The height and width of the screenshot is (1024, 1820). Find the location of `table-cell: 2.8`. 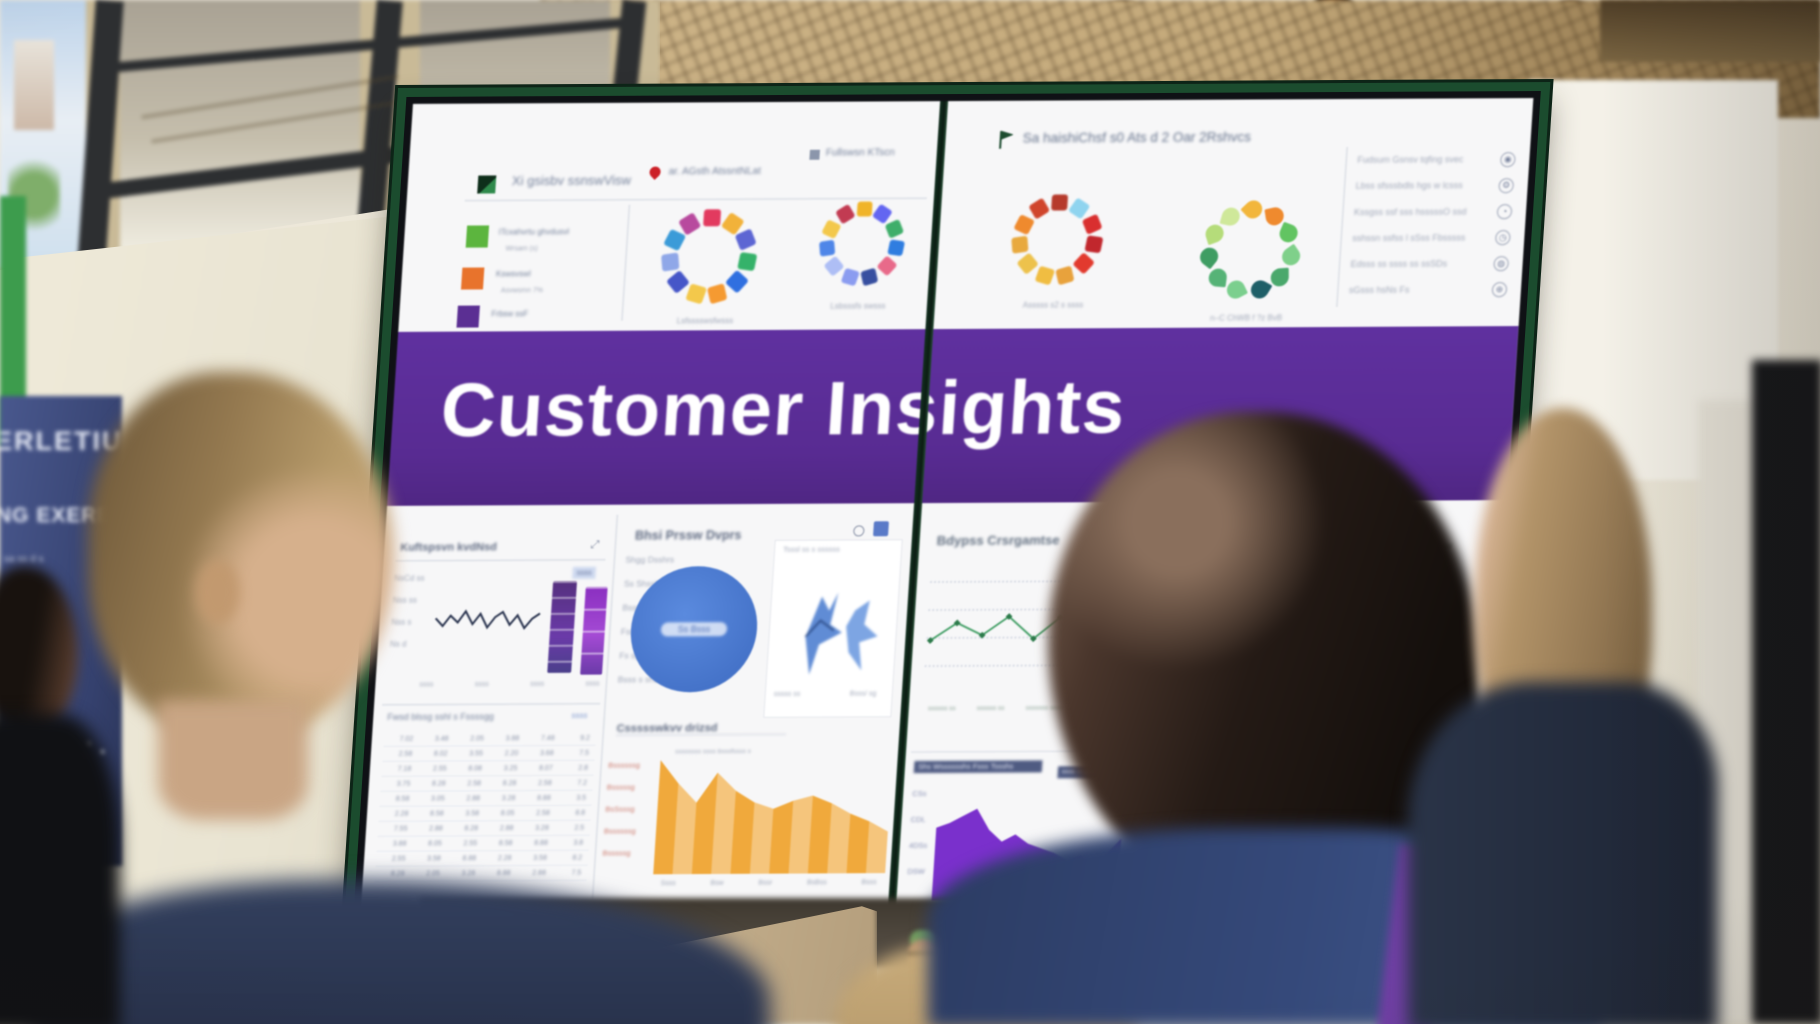

table-cell: 2.8 is located at coordinates (583, 768).